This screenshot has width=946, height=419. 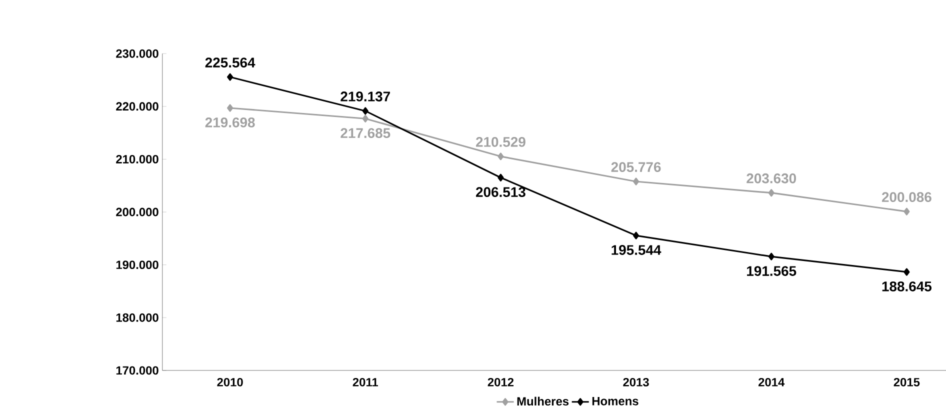 What do you see at coordinates (137, 159) in the screenshot?
I see `y-tick-label: 210.000` at bounding box center [137, 159].